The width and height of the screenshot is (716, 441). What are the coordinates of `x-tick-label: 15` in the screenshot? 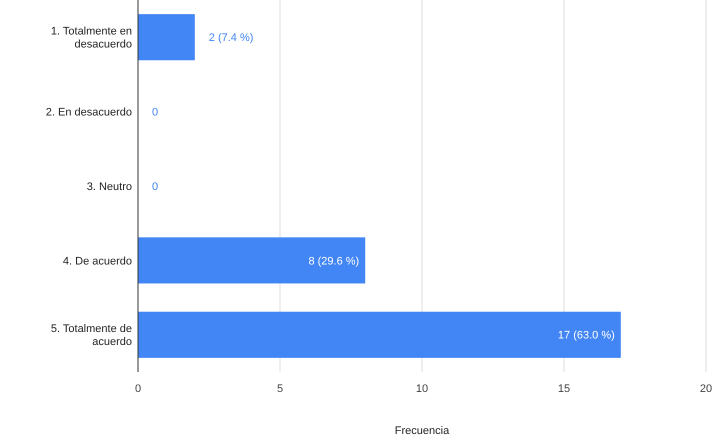 It's located at (564, 388).